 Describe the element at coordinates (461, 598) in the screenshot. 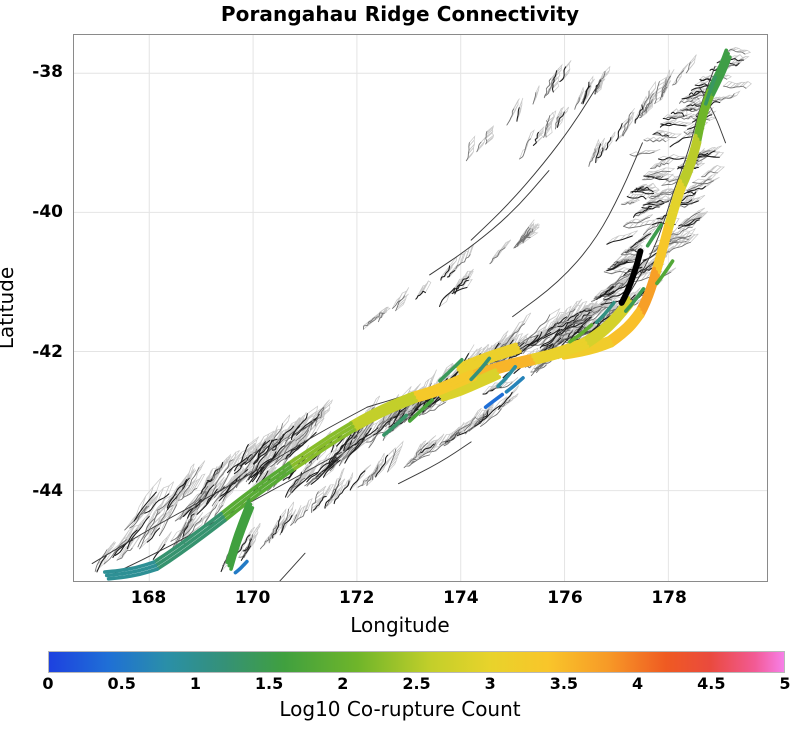

I see `x-tick-label: 174` at that location.